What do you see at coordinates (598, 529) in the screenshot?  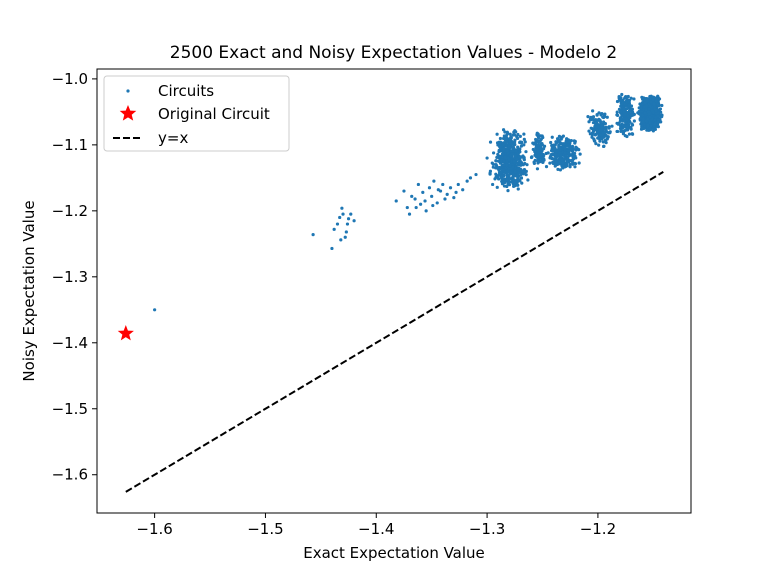 I see `x-tick-label: −1.2` at bounding box center [598, 529].